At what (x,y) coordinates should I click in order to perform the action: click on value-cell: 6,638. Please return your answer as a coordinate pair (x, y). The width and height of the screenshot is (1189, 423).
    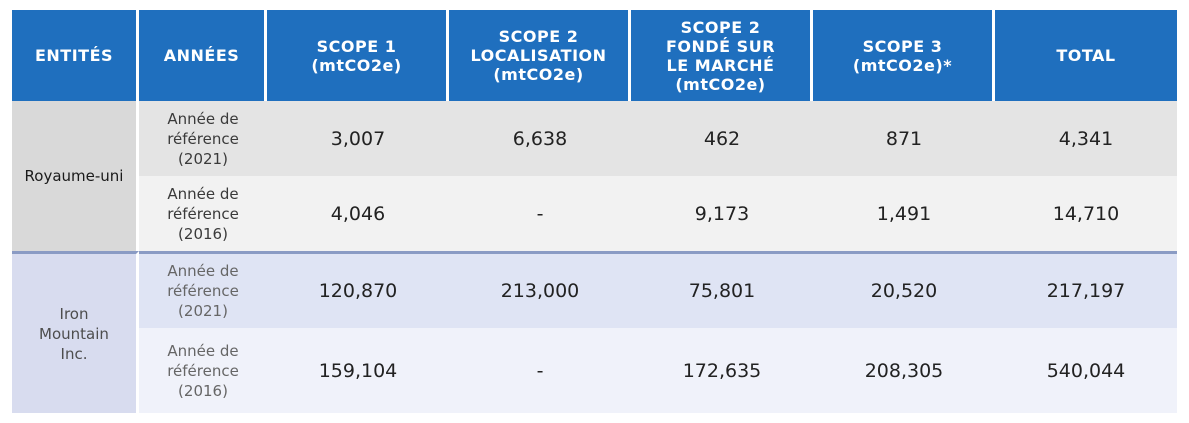
    Looking at the image, I should click on (540, 138).